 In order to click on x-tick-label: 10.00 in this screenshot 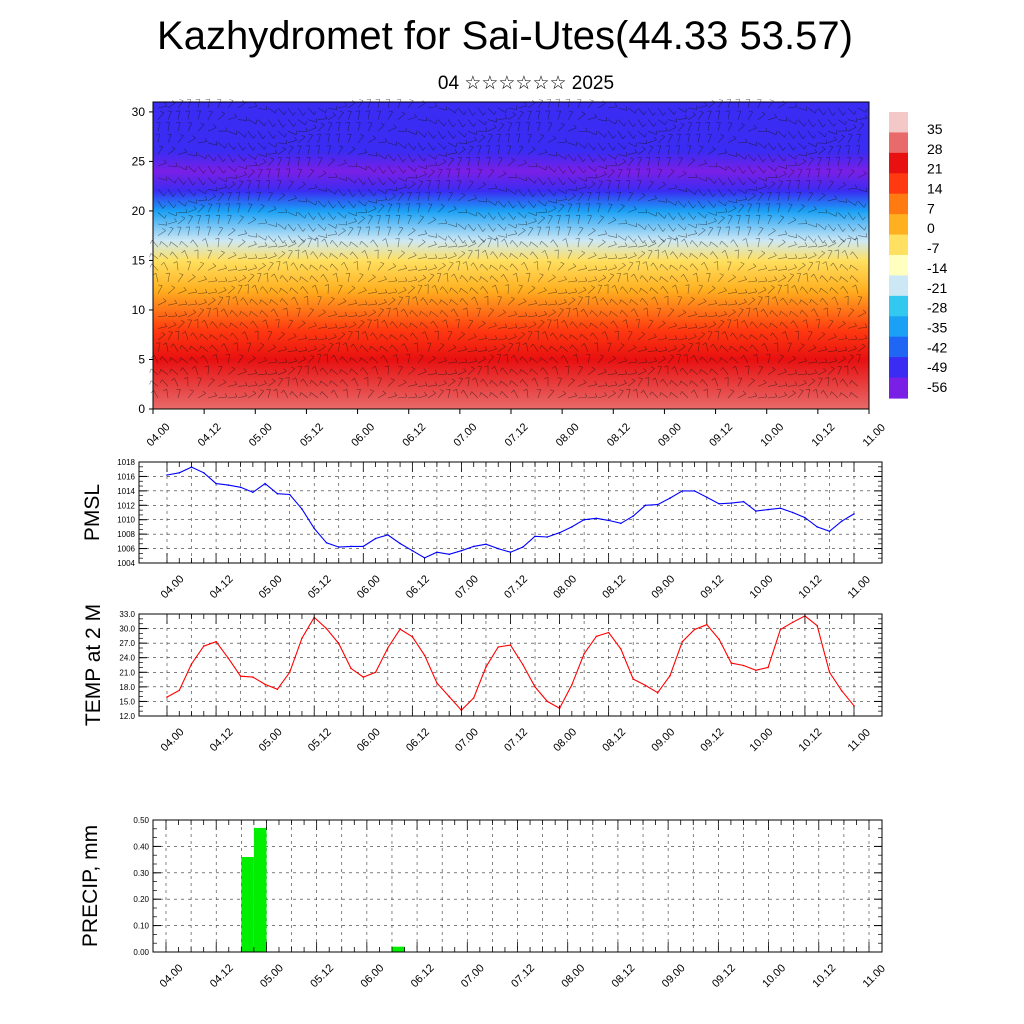, I will do `click(772, 435)`.